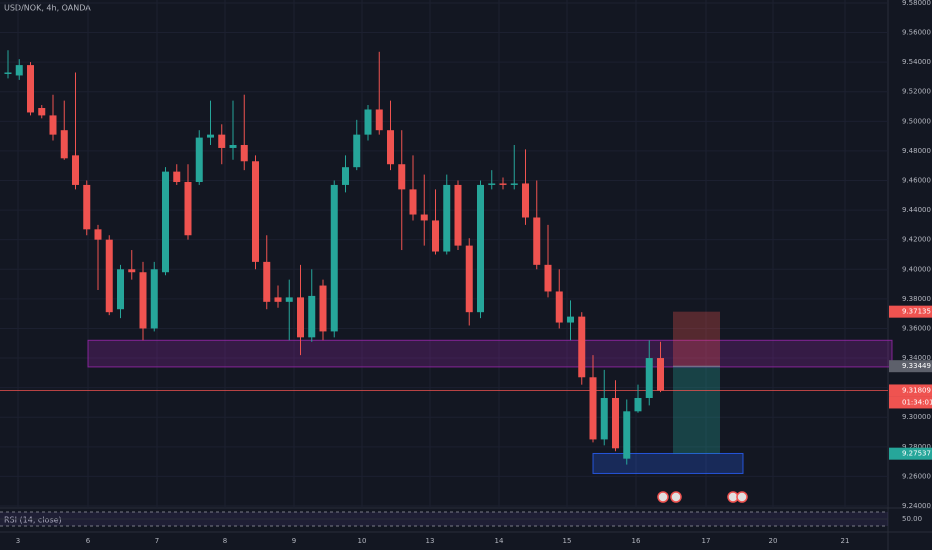 The width and height of the screenshot is (932, 550). What do you see at coordinates (916, 151) in the screenshot?
I see `y-tick-label: 9.48000` at bounding box center [916, 151].